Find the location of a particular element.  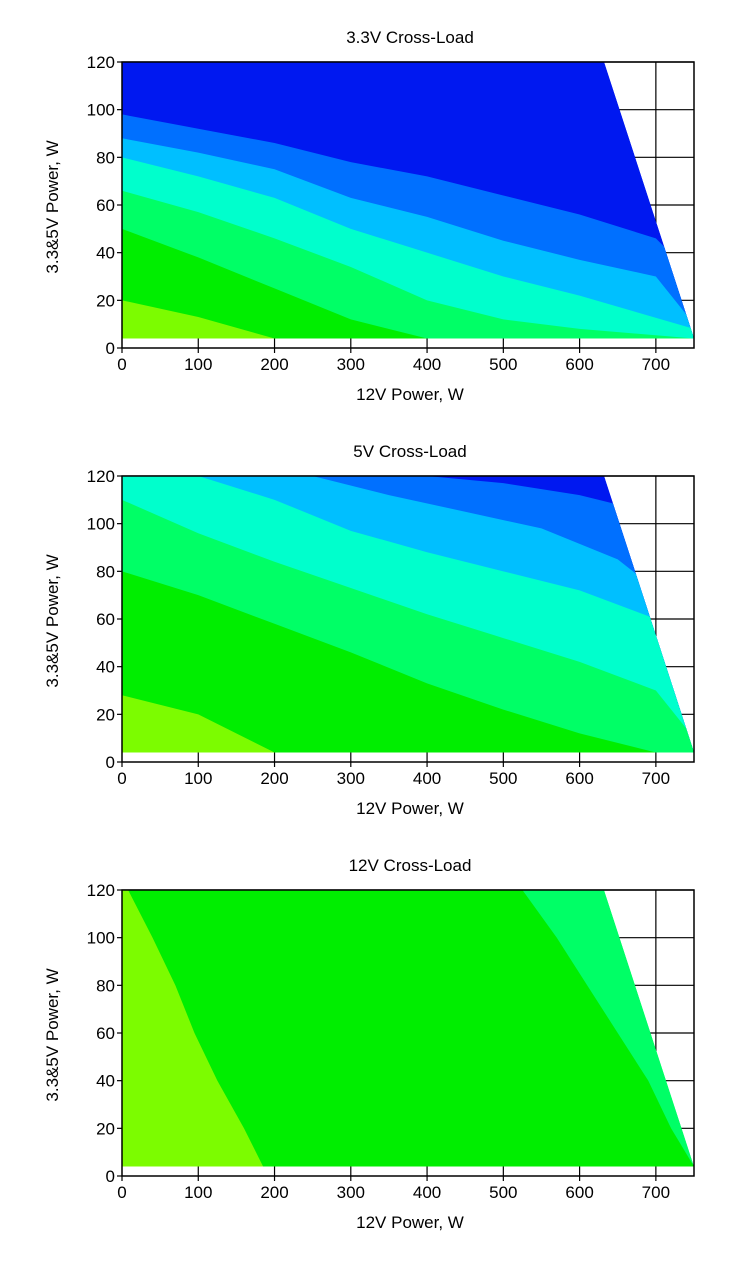

chart-title: 3.3V Cross-Load is located at coordinates (410, 37).